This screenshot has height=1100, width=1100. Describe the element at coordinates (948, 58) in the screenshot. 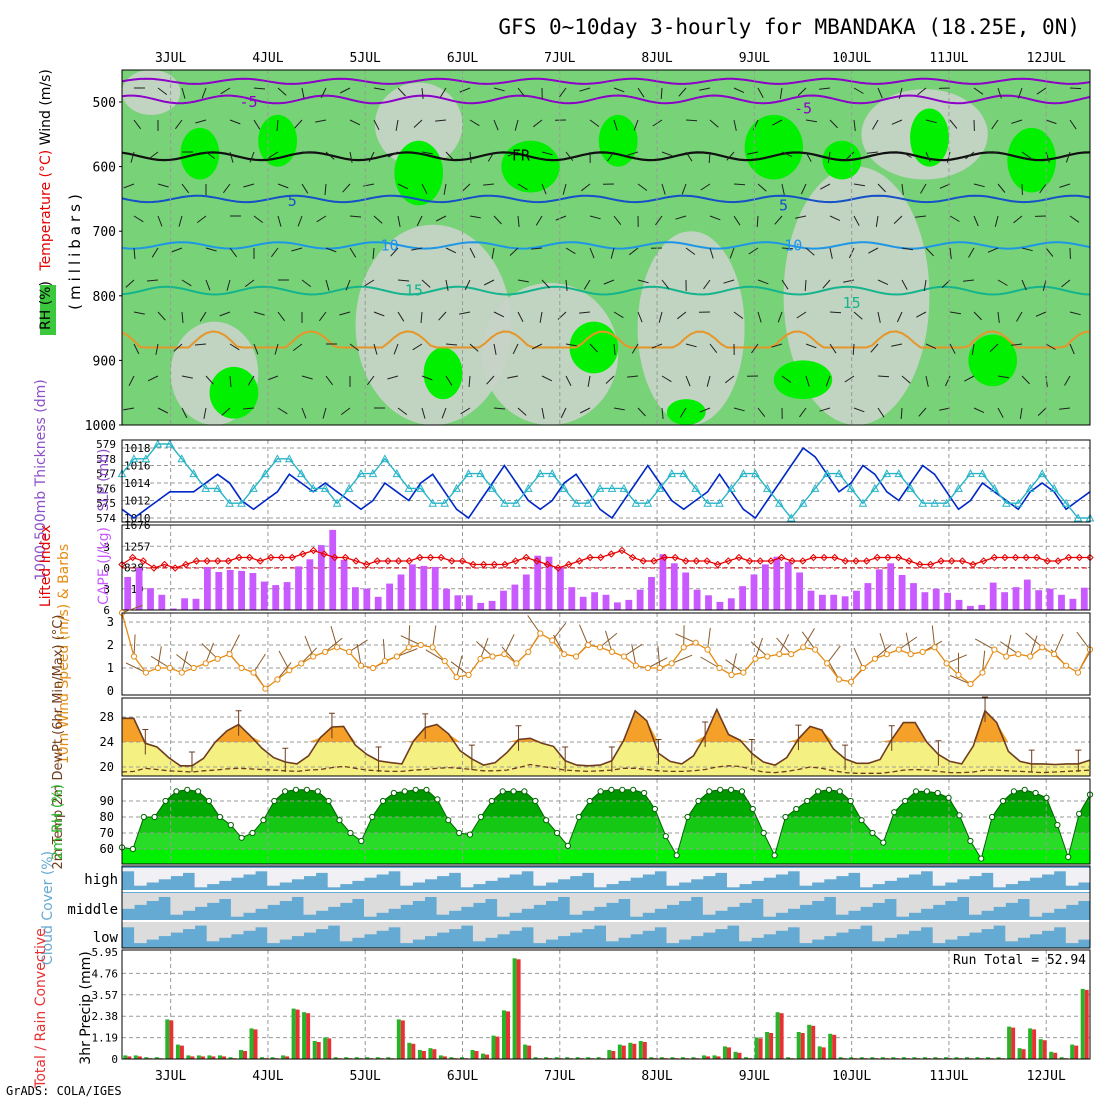

I see `date-label-top: 11JUL` at that location.